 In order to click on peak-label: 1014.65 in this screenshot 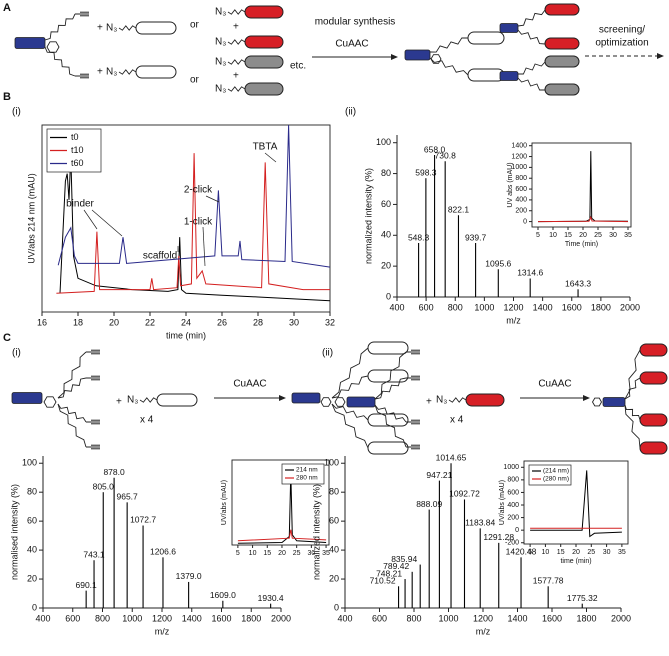, I will do `click(451, 457)`.